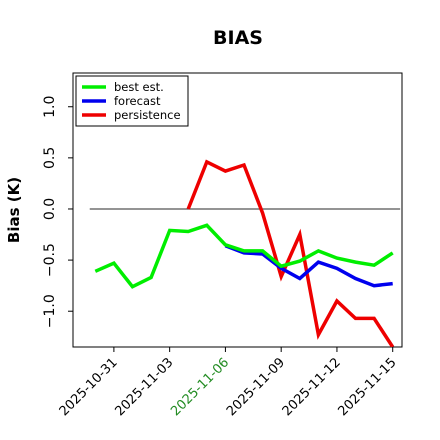 This screenshot has height=440, width=440. What do you see at coordinates (312, 387) in the screenshot?
I see `x-tick-label: 2025-11-12` at bounding box center [312, 387].